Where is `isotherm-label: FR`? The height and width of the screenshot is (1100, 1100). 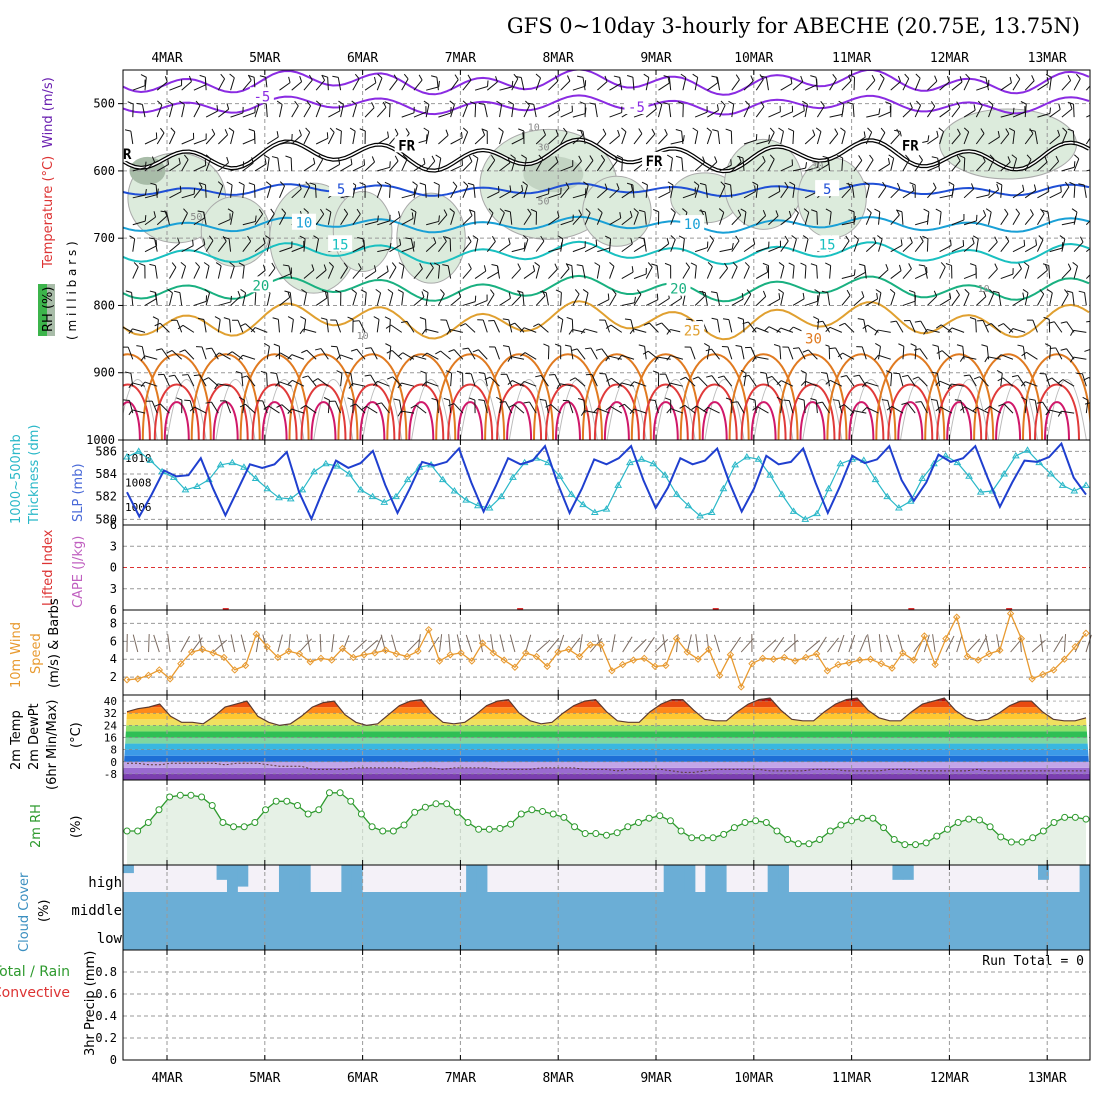 isotherm-label: FR is located at coordinates (910, 146).